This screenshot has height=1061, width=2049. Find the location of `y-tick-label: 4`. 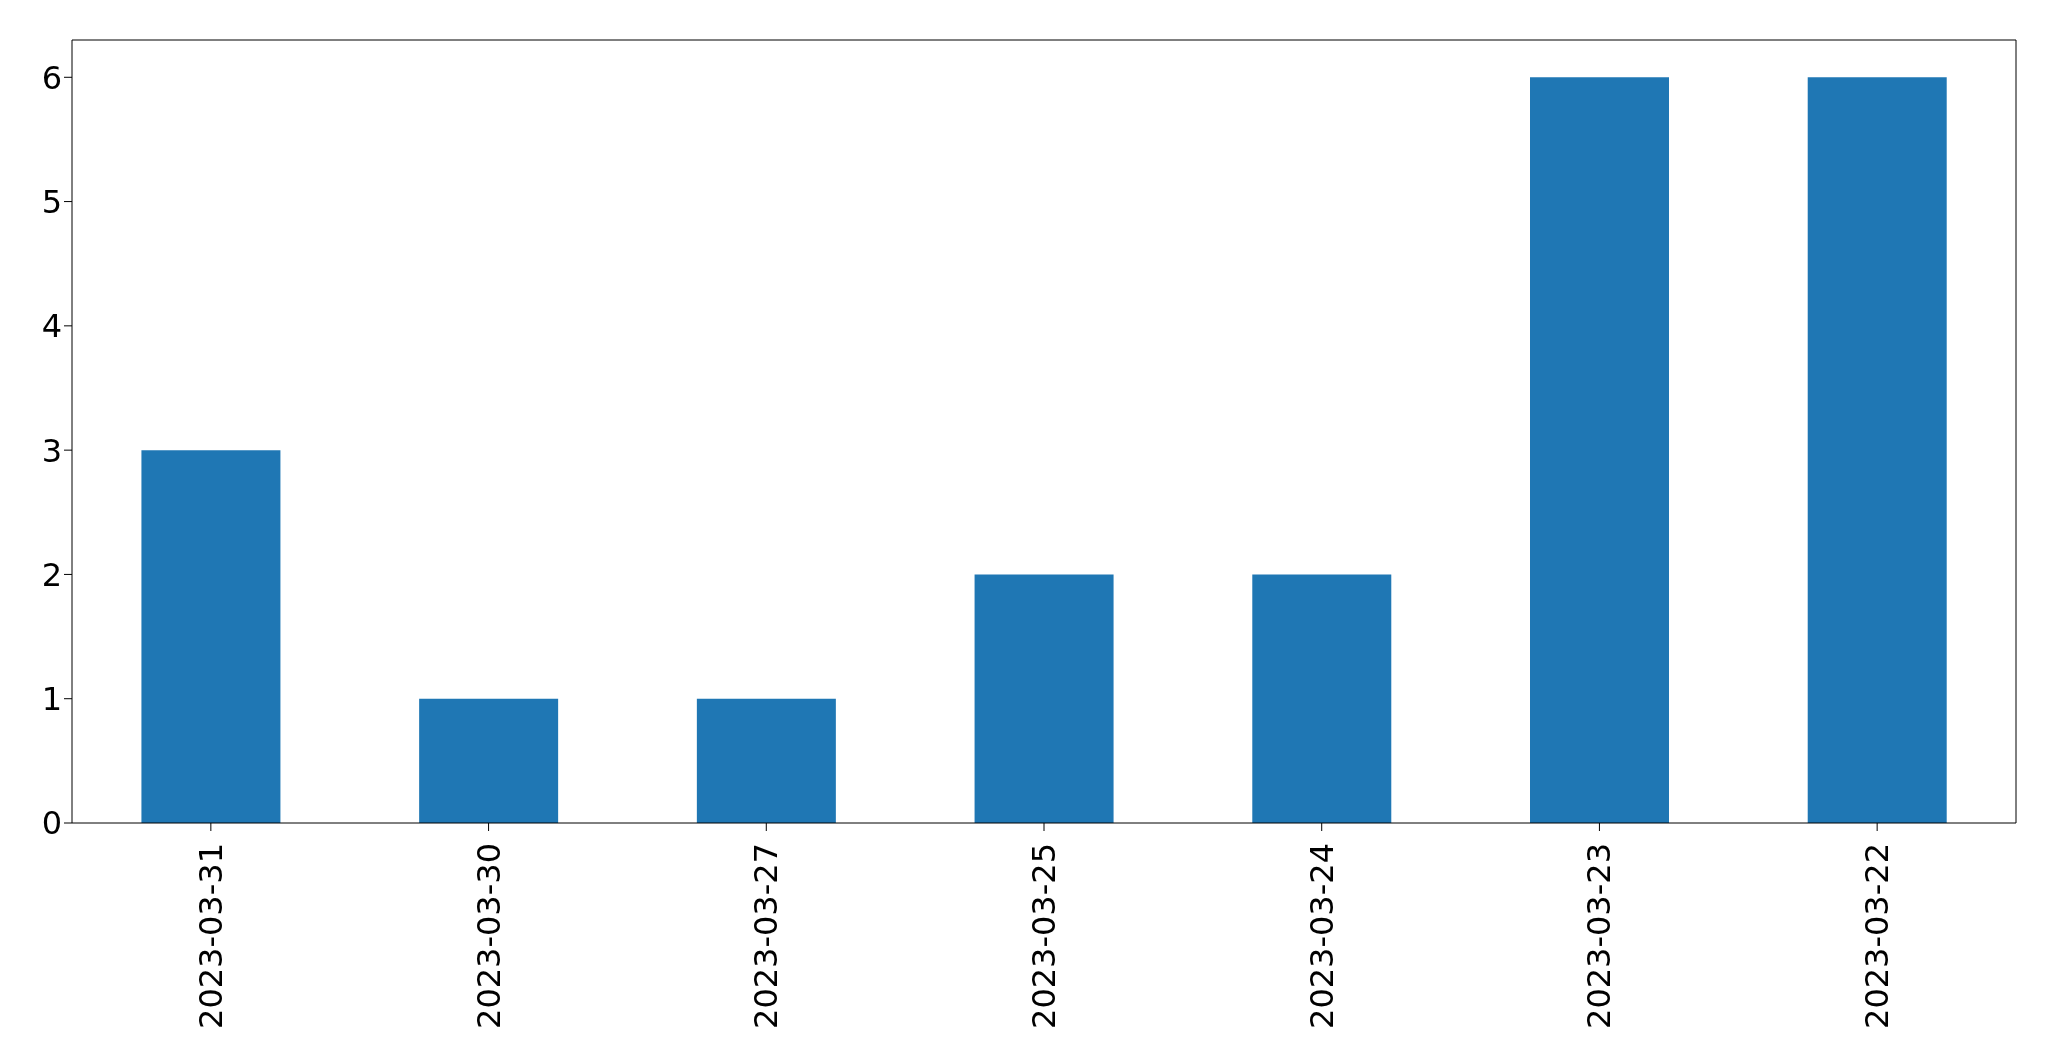

y-tick-label: 4 is located at coordinates (51, 326).